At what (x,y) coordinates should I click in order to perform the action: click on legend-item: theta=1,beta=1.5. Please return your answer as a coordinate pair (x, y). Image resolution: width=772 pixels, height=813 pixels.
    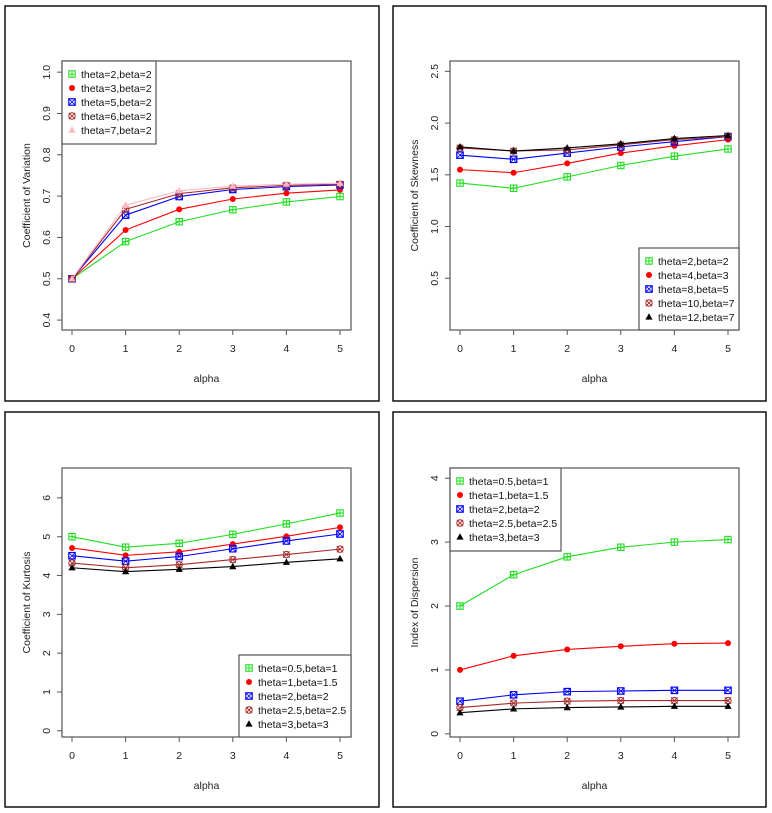
    Looking at the image, I should click on (503, 496).